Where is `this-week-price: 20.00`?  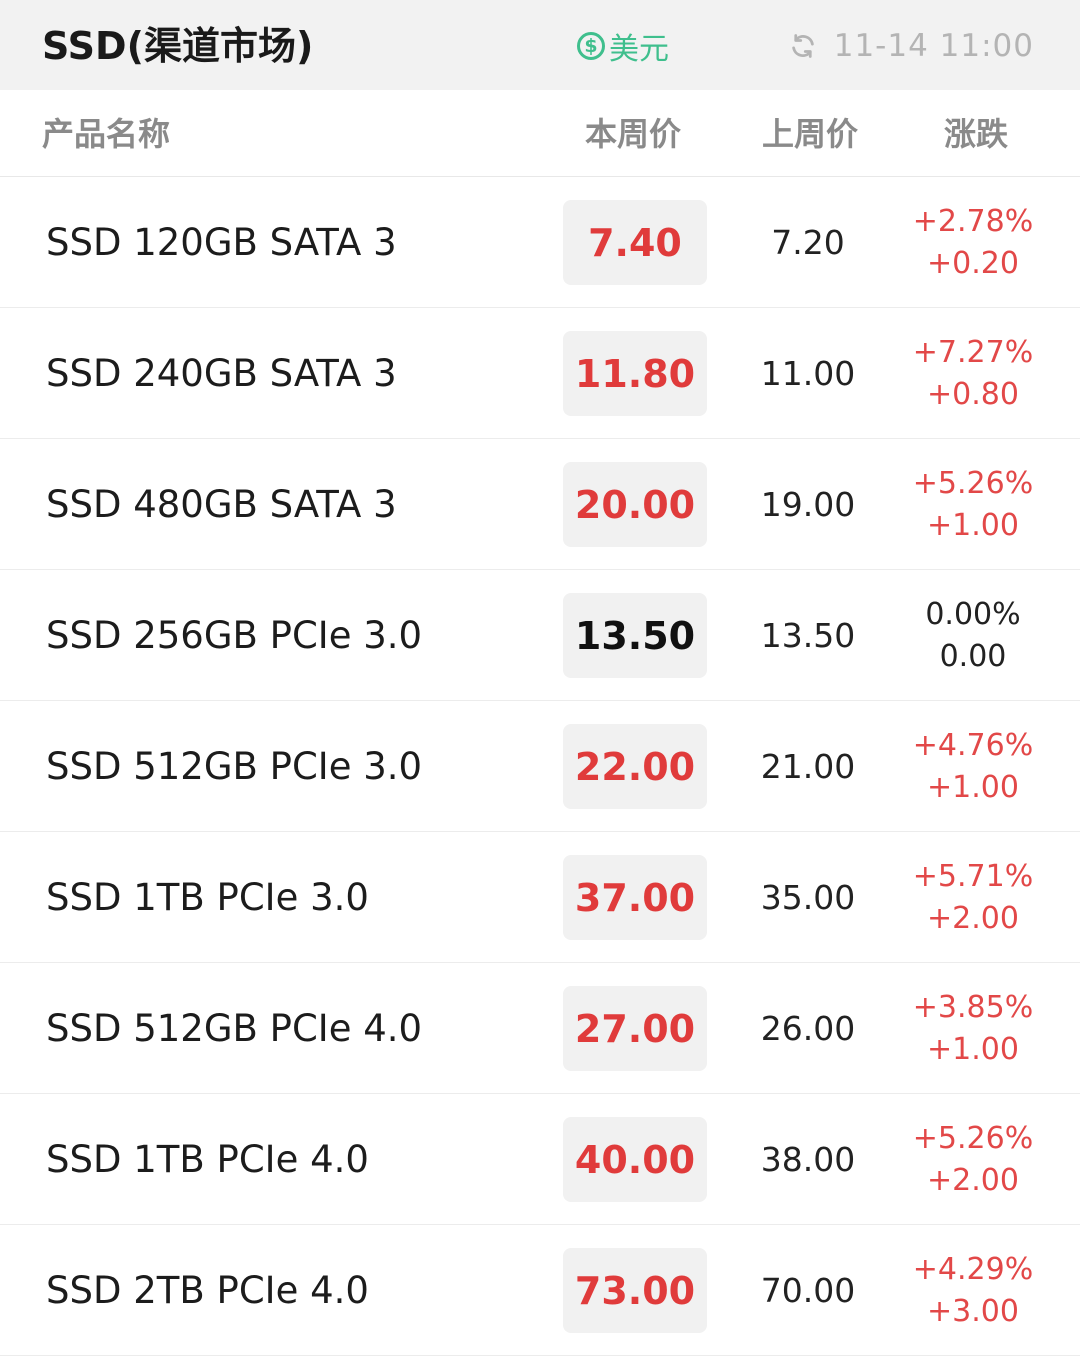
this-week-price: 20.00 is located at coordinates (635, 504).